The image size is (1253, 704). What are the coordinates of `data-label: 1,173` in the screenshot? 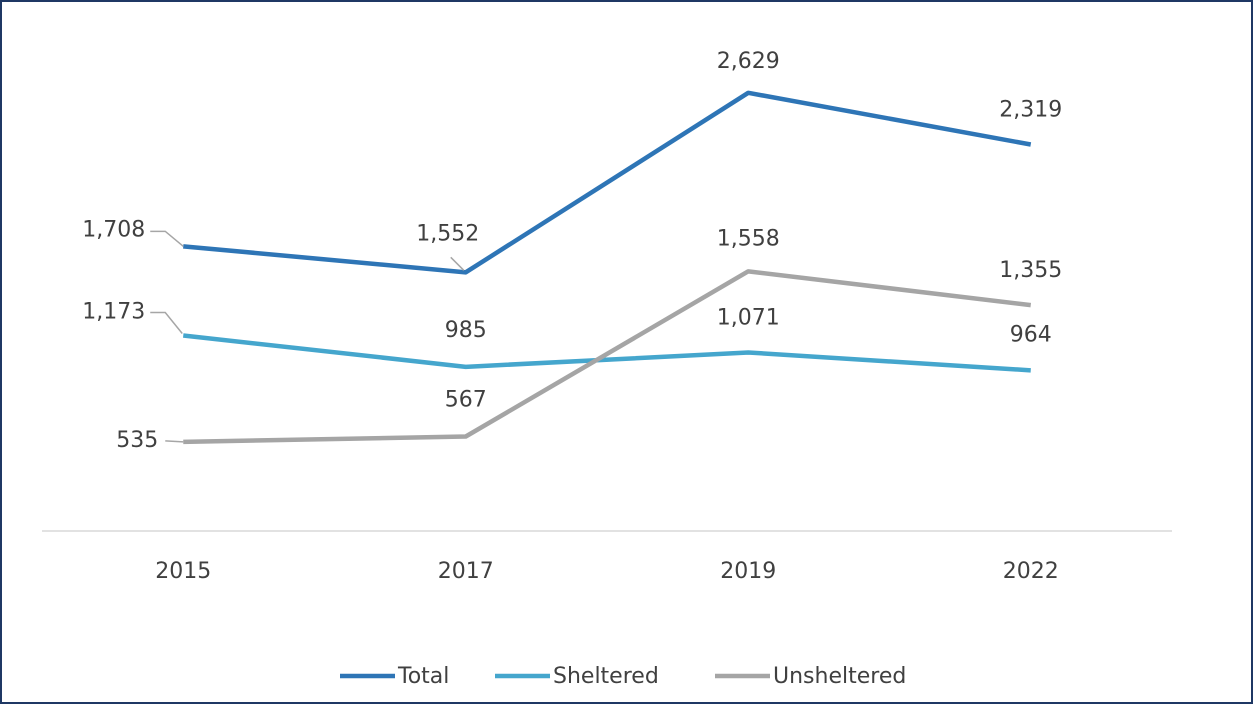 It's located at (113, 312).